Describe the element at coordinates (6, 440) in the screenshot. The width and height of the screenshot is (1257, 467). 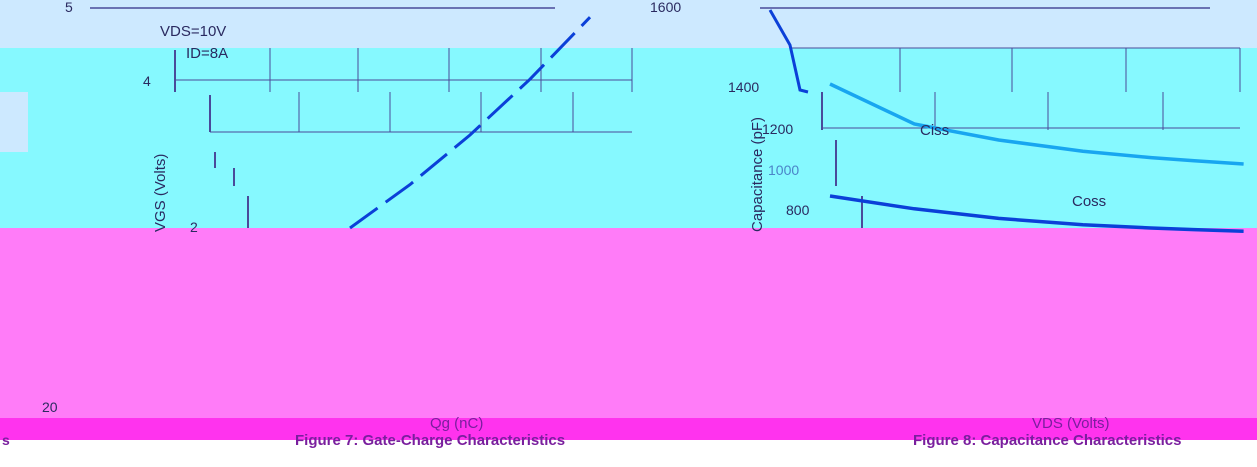
I see `edge-glyph: s` at that location.